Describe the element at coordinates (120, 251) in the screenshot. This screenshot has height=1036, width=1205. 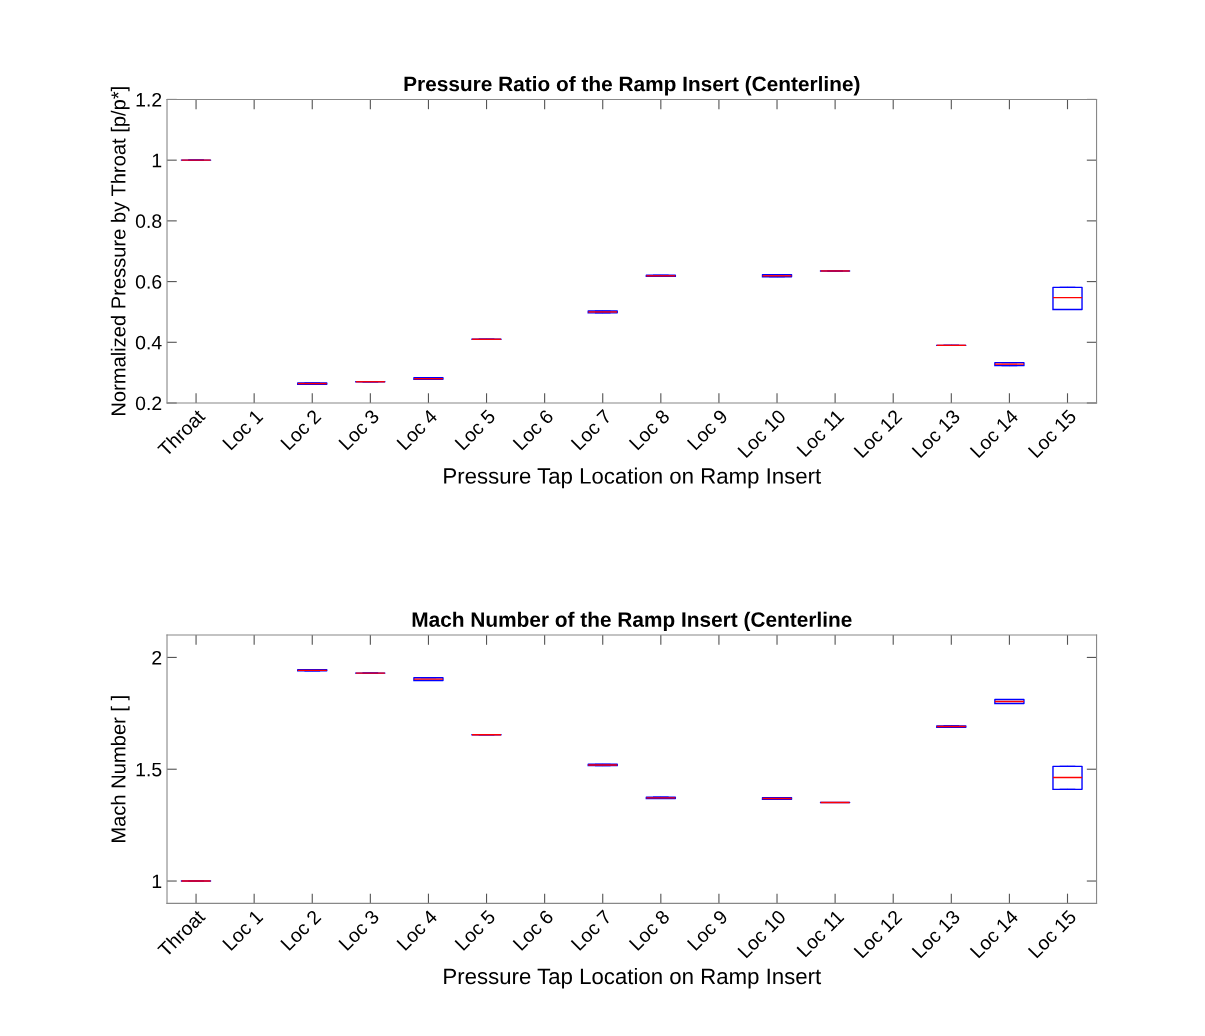
I see `y-axis-title: Normalized Pressure by Throat [p/p*]` at that location.